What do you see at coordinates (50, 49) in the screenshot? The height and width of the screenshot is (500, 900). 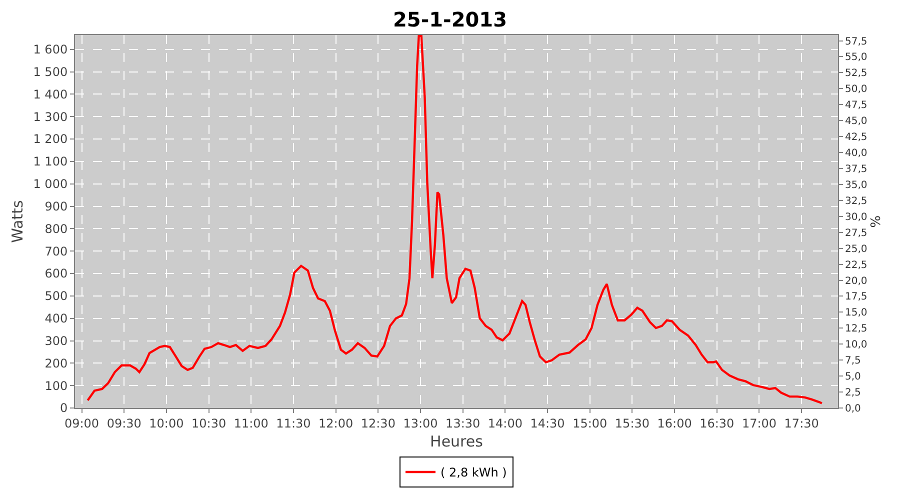 I see `y-tick-label: 1 600` at bounding box center [50, 49].